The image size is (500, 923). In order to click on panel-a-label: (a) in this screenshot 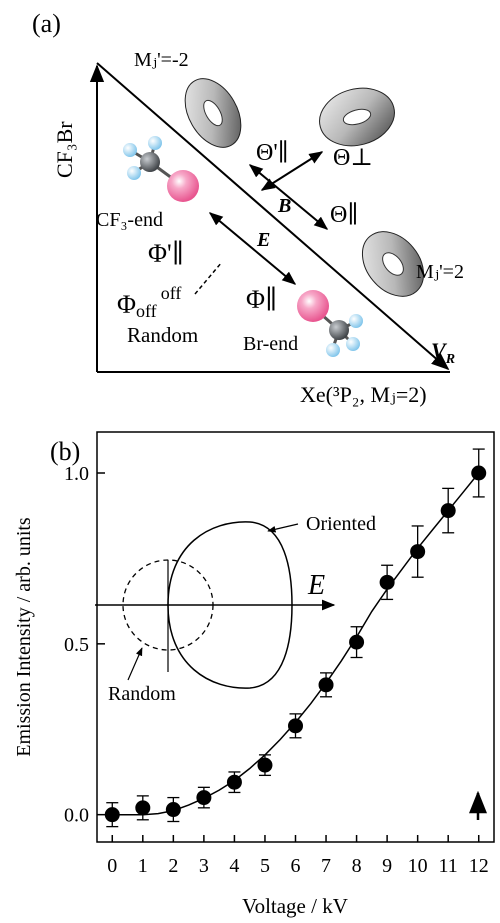, I will do `click(46, 23)`.